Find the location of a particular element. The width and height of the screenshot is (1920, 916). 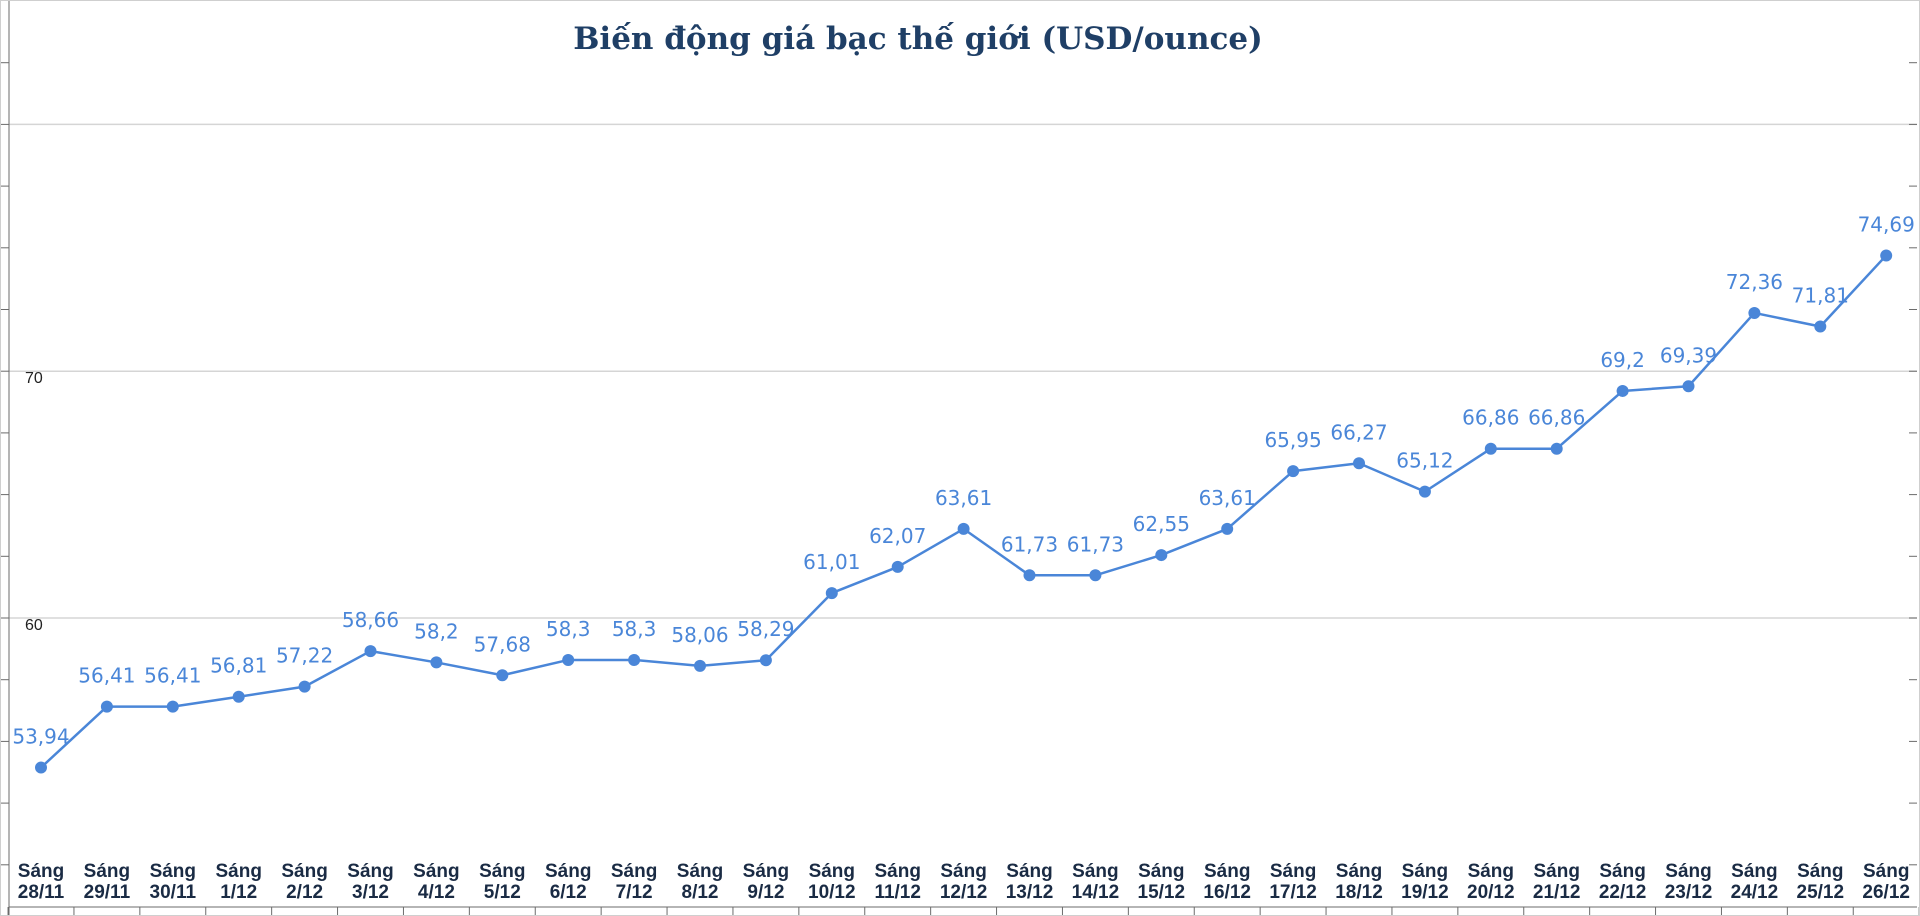

x-tick-label: Sáng 25/12 is located at coordinates (1821, 882).